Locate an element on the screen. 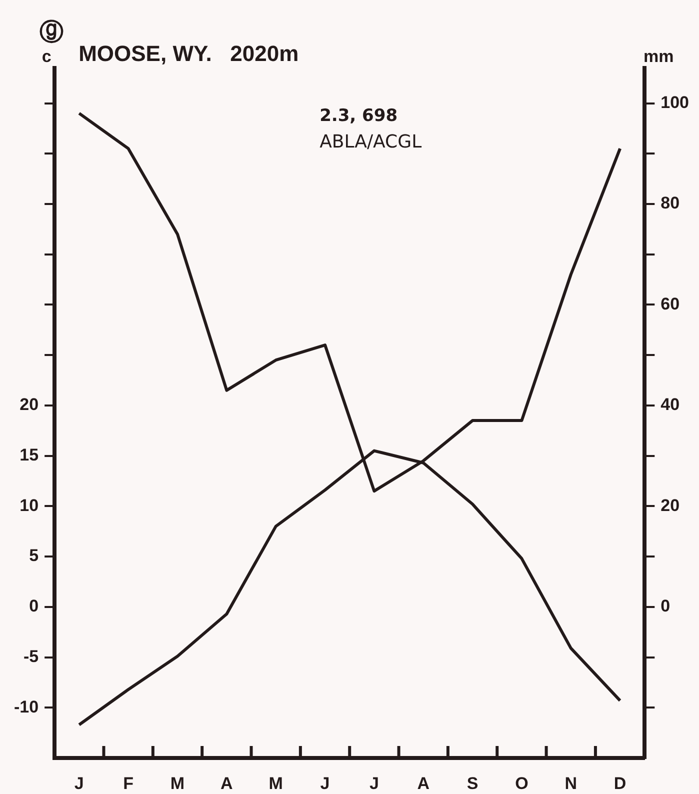 The width and height of the screenshot is (699, 794). y2-tick-label: 100 is located at coordinates (675, 102).